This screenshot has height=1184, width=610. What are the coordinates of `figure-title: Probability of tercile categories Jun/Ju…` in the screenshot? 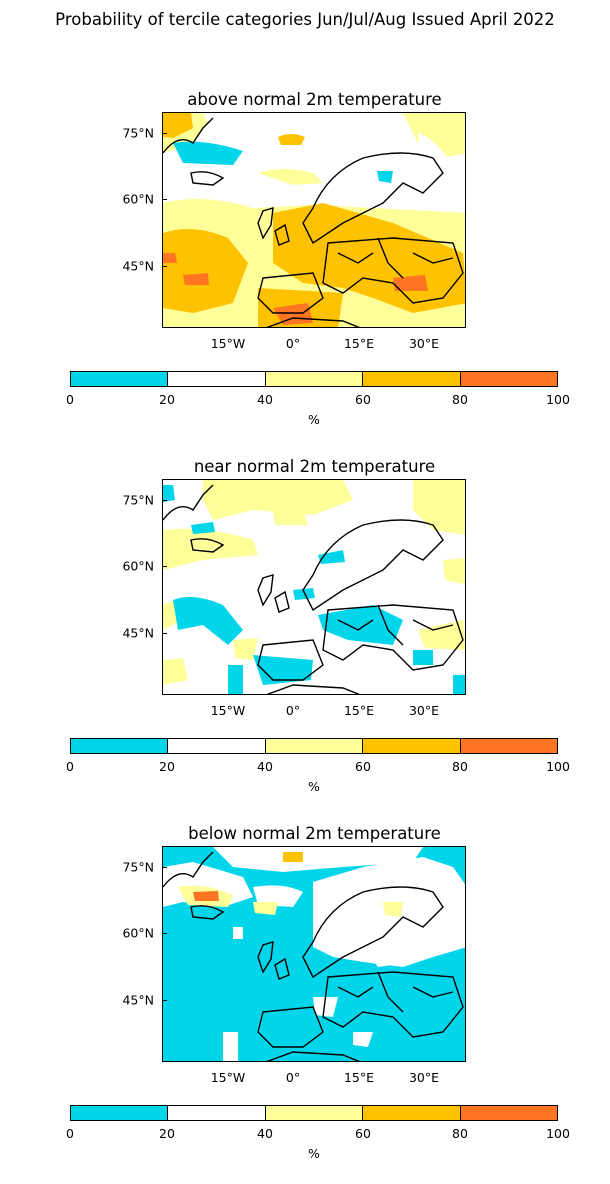 It's located at (305, 19).